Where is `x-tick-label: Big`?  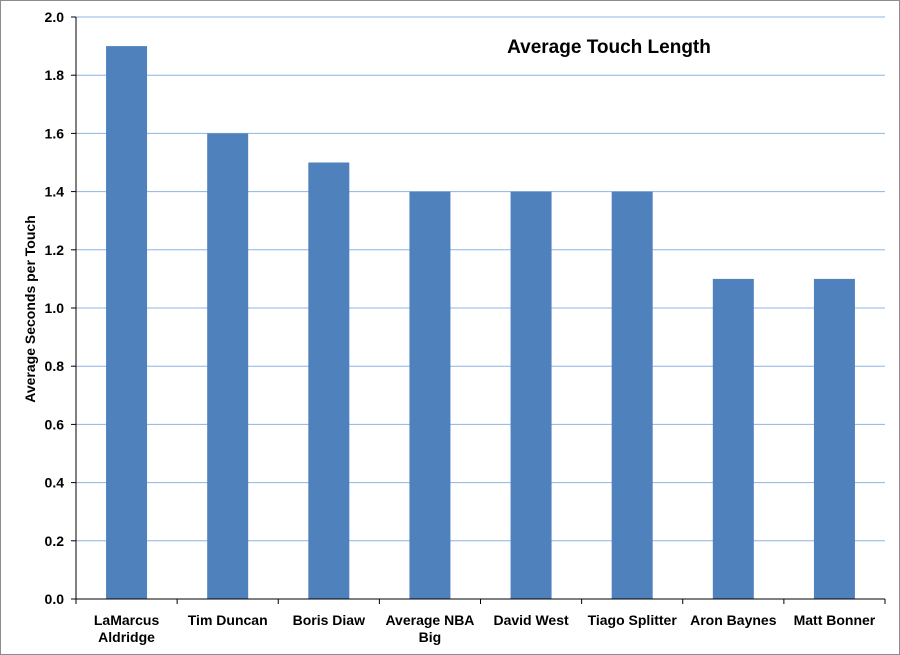 x-tick-label: Big is located at coordinates (430, 637).